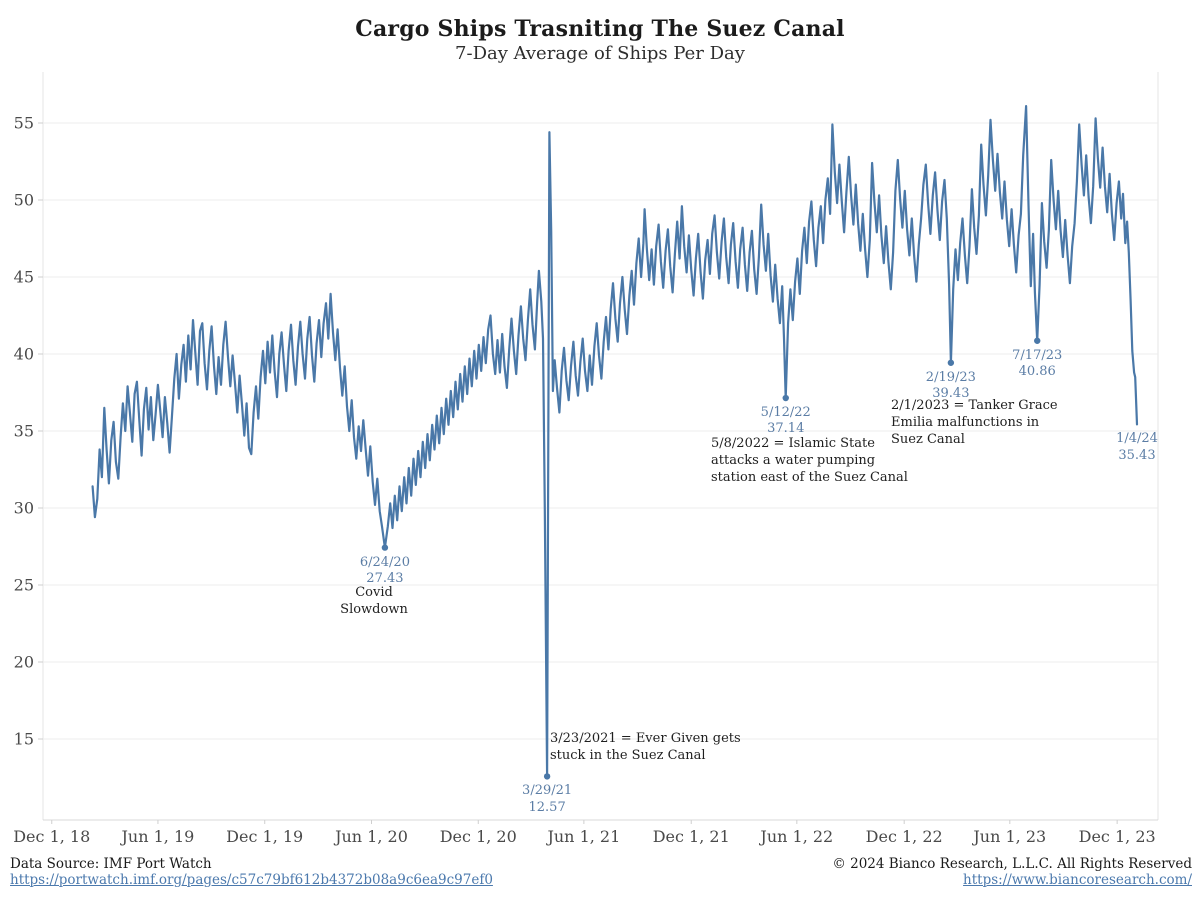 Image resolution: width=1200 pixels, height=900 pixels. I want to click on x-tick-label: Dec 1, 21, so click(691, 836).